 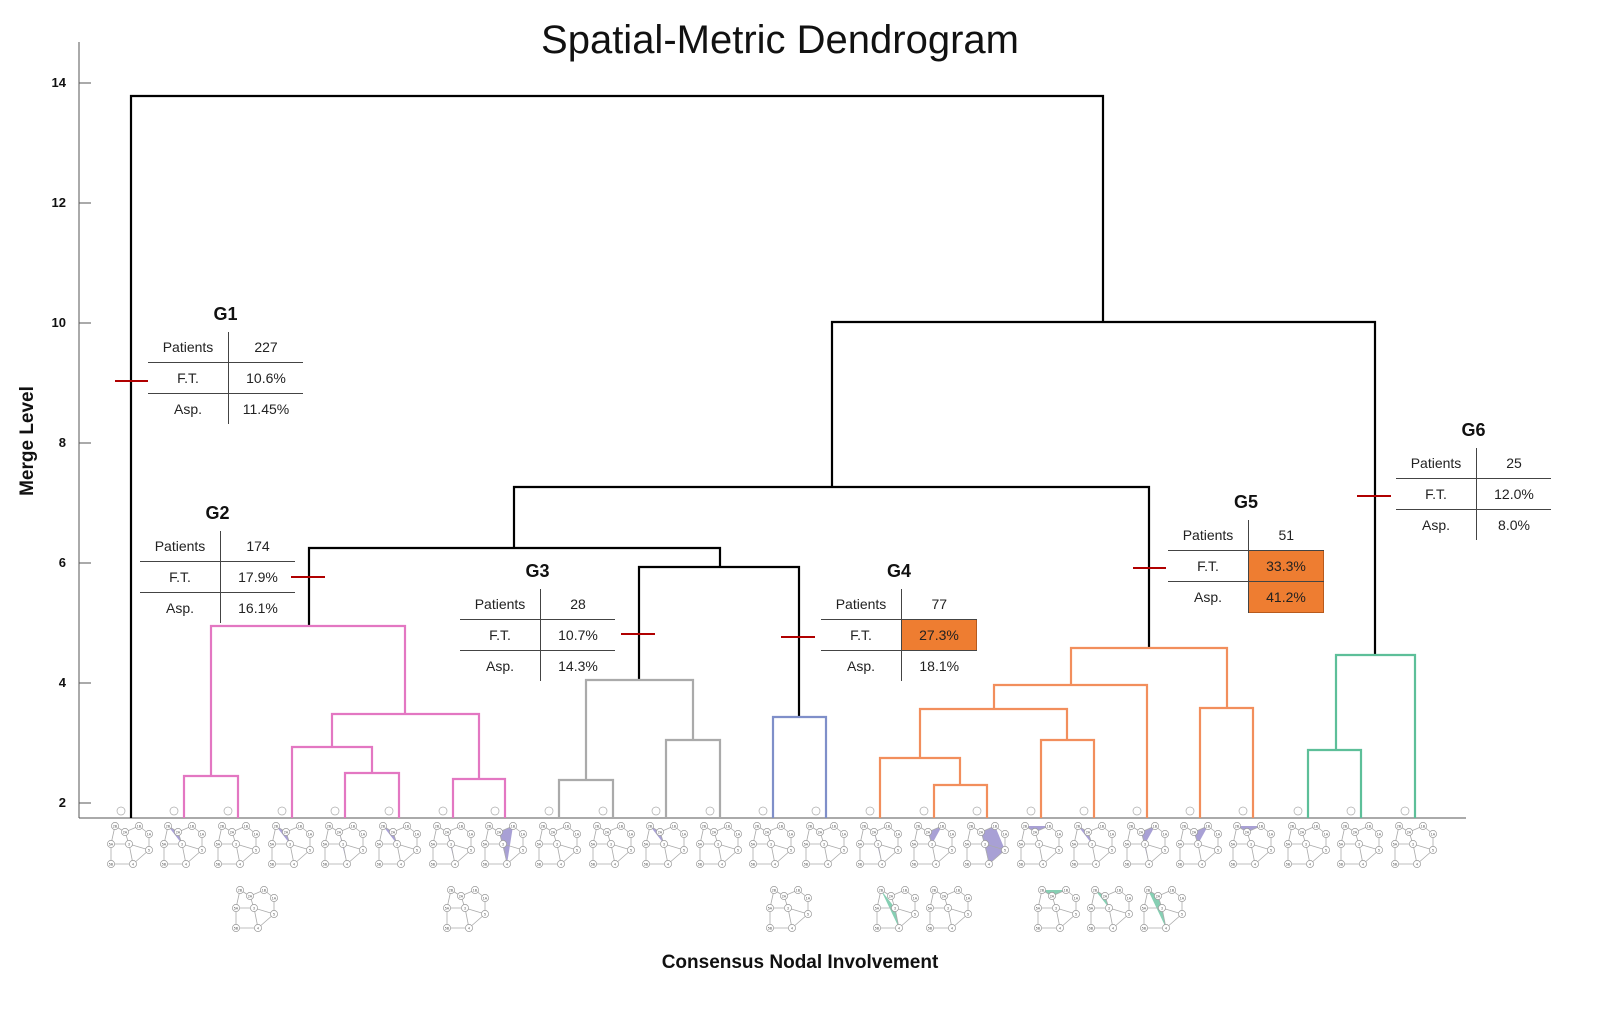 I want to click on group-name: G6, so click(x=1473, y=430).